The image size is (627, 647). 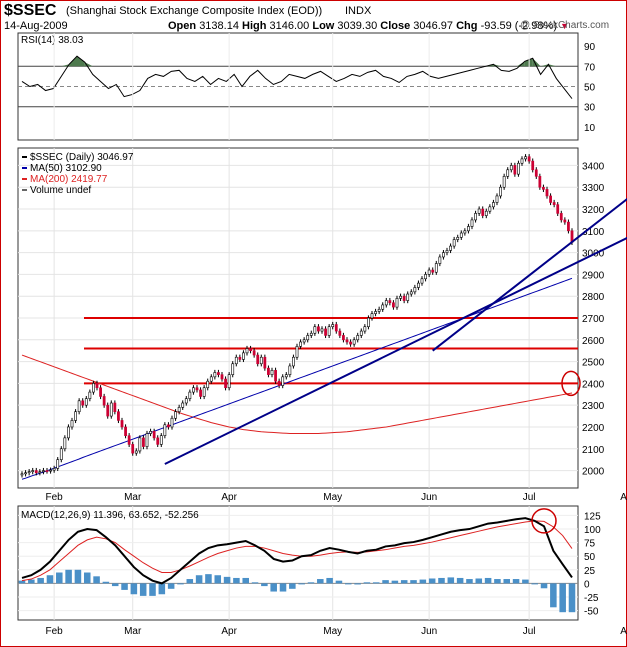 I want to click on price-x-tick-label: Mar, so click(x=133, y=497).